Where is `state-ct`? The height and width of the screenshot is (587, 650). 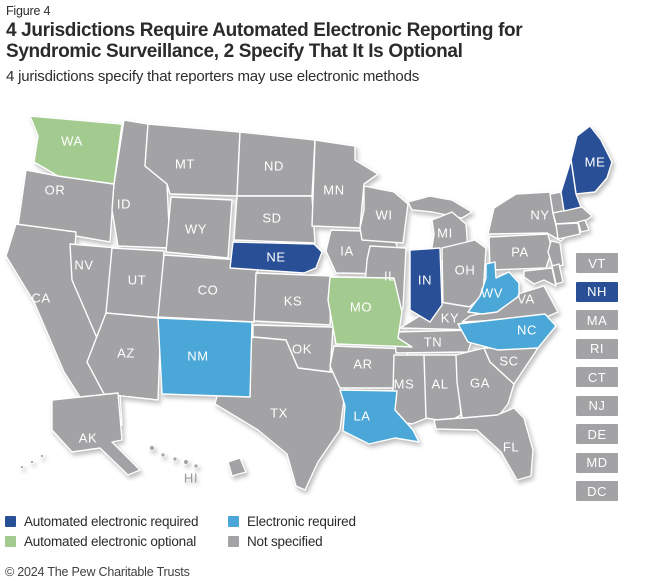
state-ct is located at coordinates (568, 231).